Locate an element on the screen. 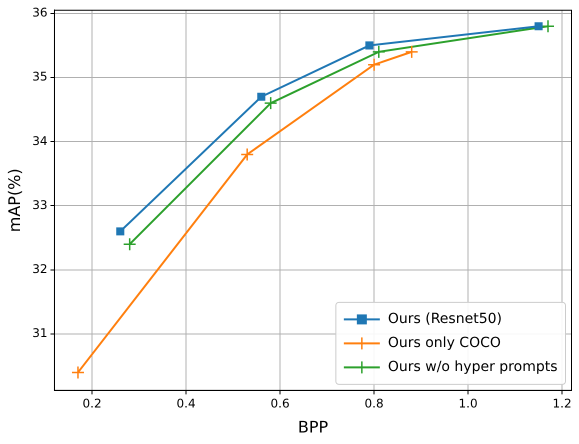  y-tick-label: 32 is located at coordinates (40, 269).